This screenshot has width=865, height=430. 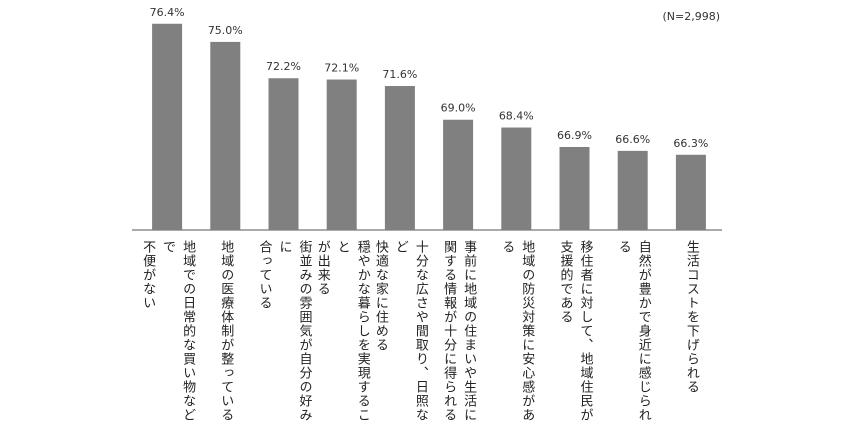 What do you see at coordinates (168, 331) in the screenshot?
I see `x-tick-label: 地域での日常的な買い物などで 不便がない` at bounding box center [168, 331].